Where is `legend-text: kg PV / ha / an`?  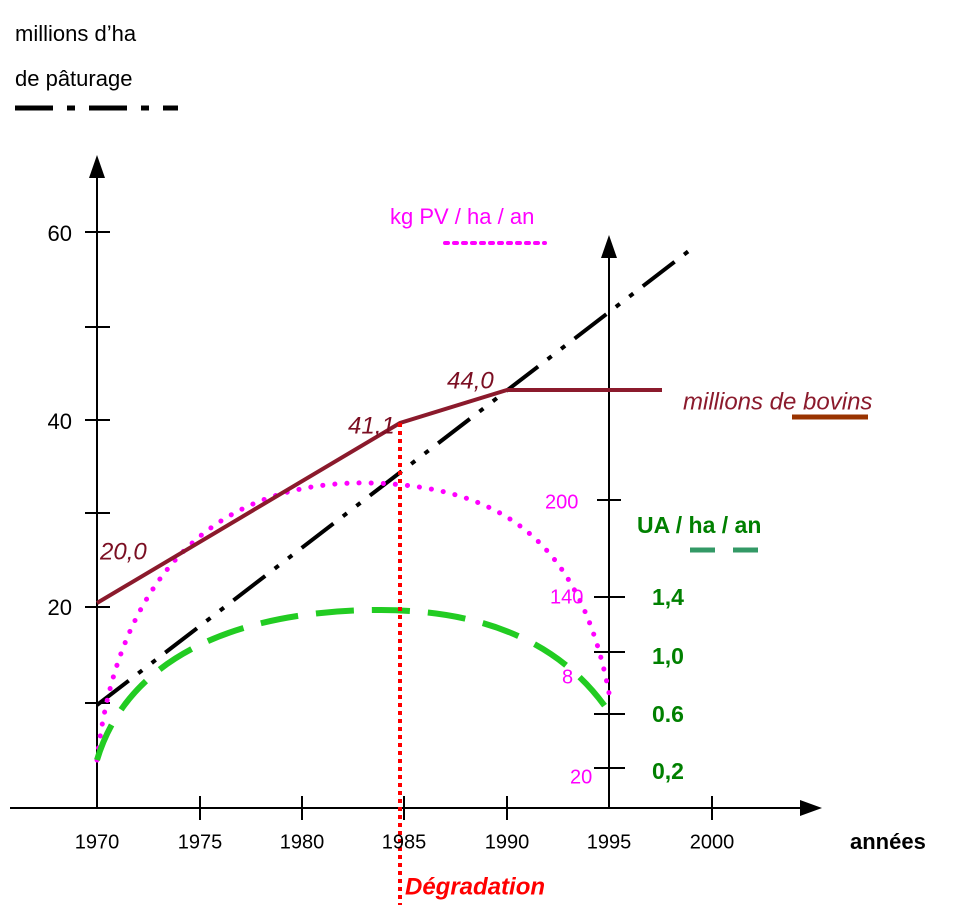
legend-text: kg PV / ha / an is located at coordinates (462, 216).